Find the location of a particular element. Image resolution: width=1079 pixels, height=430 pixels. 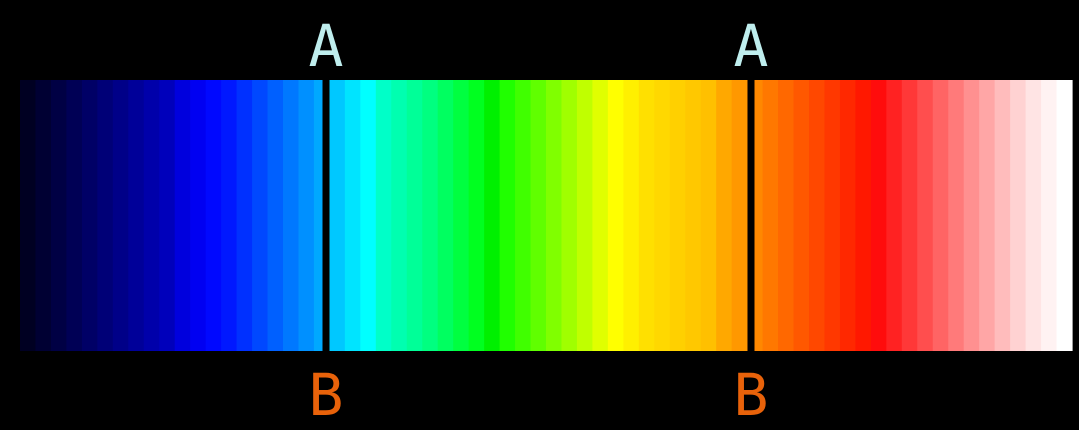

marker-2-bottom-label: B is located at coordinates (751, 395).